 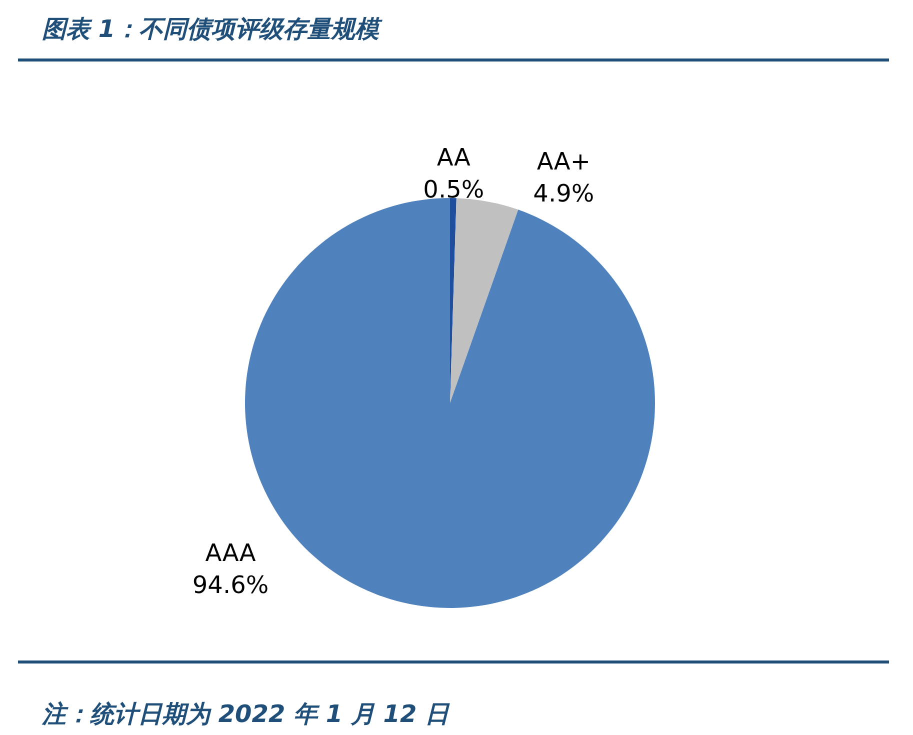 I want to click on data-label: 4.9%, so click(x=563, y=193).